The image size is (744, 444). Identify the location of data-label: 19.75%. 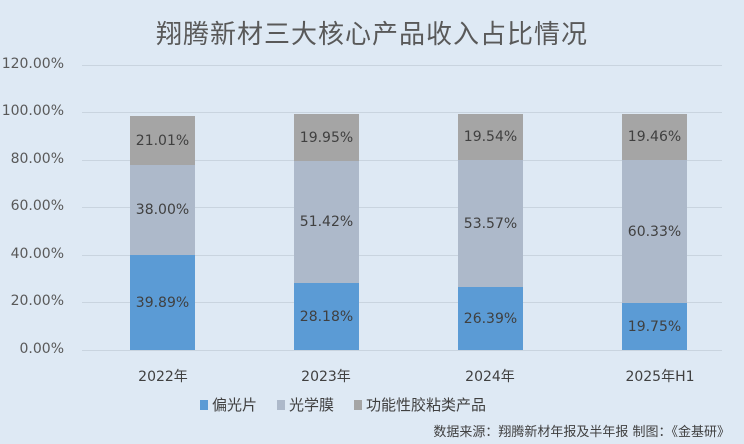
(654, 326).